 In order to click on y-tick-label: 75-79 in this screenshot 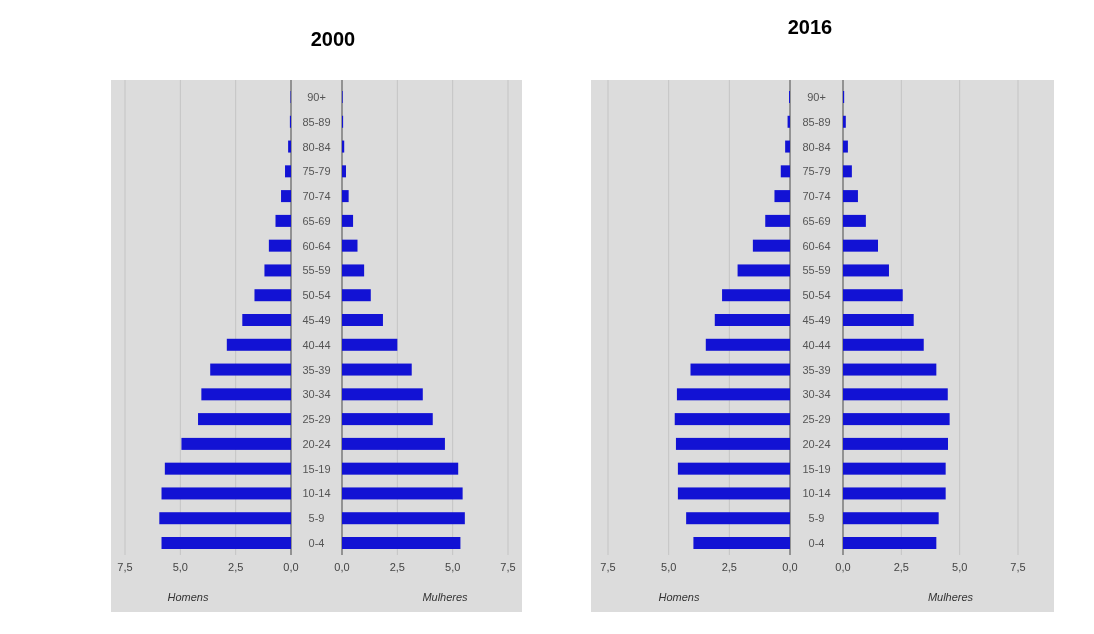, I will do `click(816, 171)`.